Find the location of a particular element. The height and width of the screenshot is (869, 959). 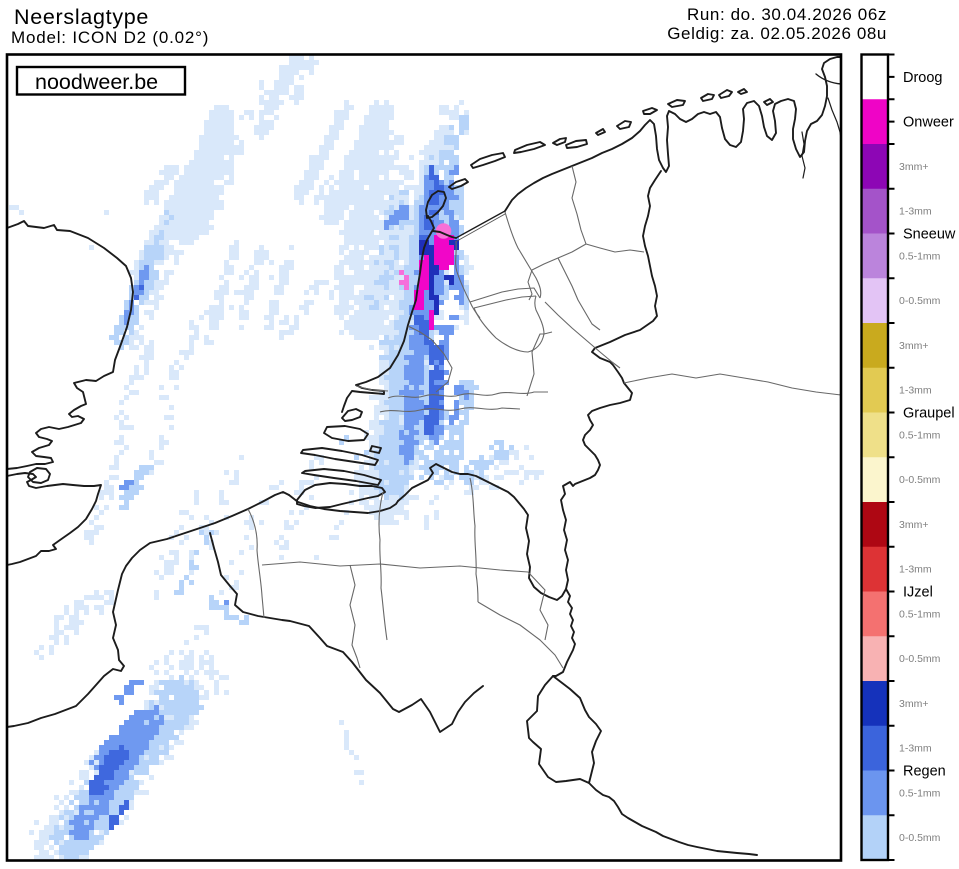

svg-text: Sneeuw is located at coordinates (929, 235).